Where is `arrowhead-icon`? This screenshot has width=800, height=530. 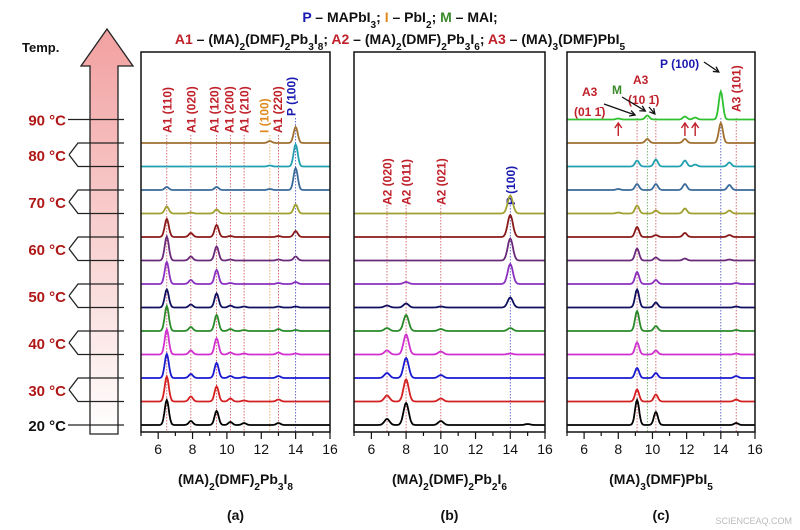
arrowhead-icon is located at coordinates (716, 69).